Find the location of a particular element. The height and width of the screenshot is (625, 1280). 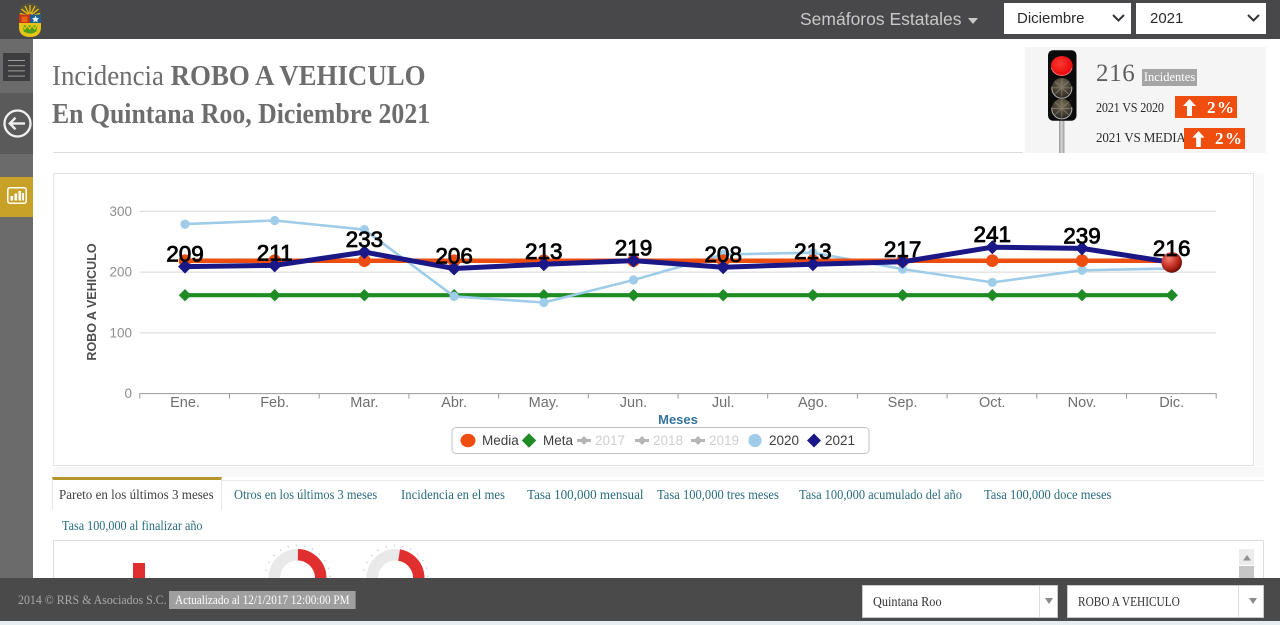

svg-text: ROBO A VEHICULO is located at coordinates (92, 301).